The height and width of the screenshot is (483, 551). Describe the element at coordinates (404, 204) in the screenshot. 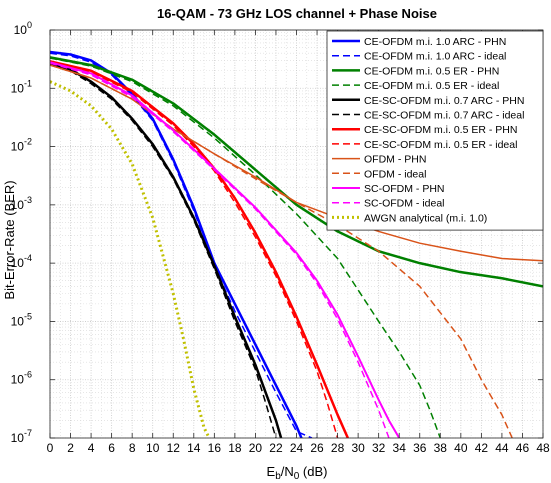

I see `legend-entry: SC-OFDM - ideal` at that location.